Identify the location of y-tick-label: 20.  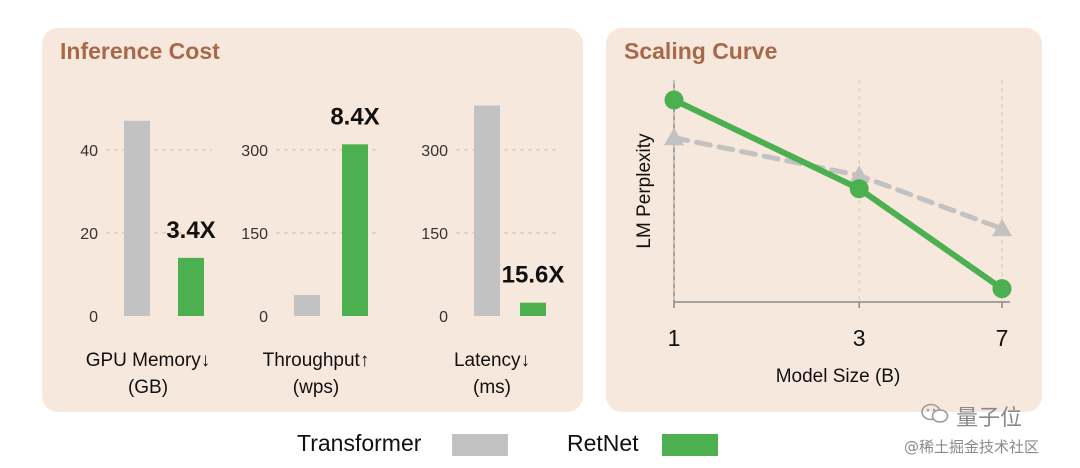
(89, 234).